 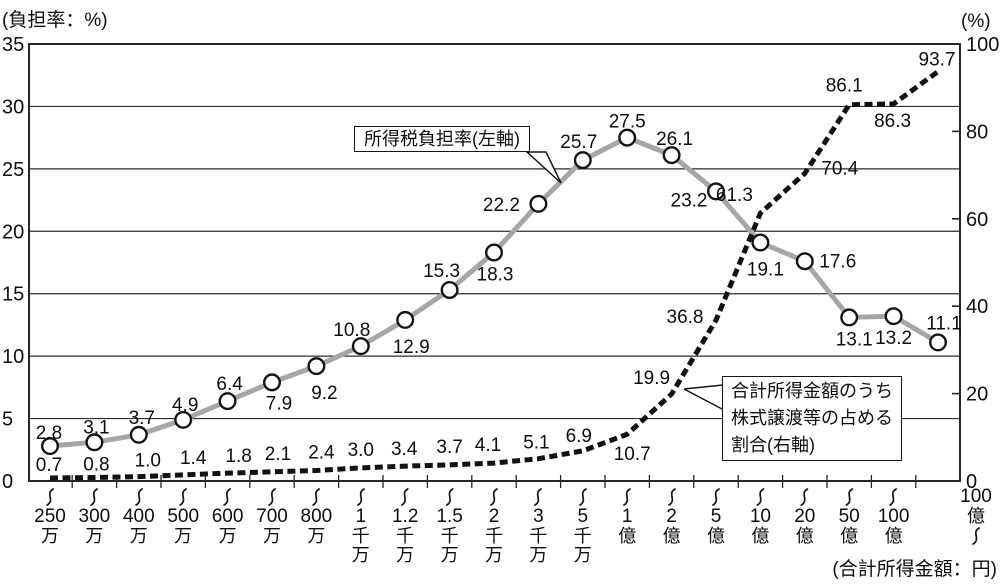 What do you see at coordinates (538, 516) in the screenshot?
I see `x-category-number: 3` at bounding box center [538, 516].